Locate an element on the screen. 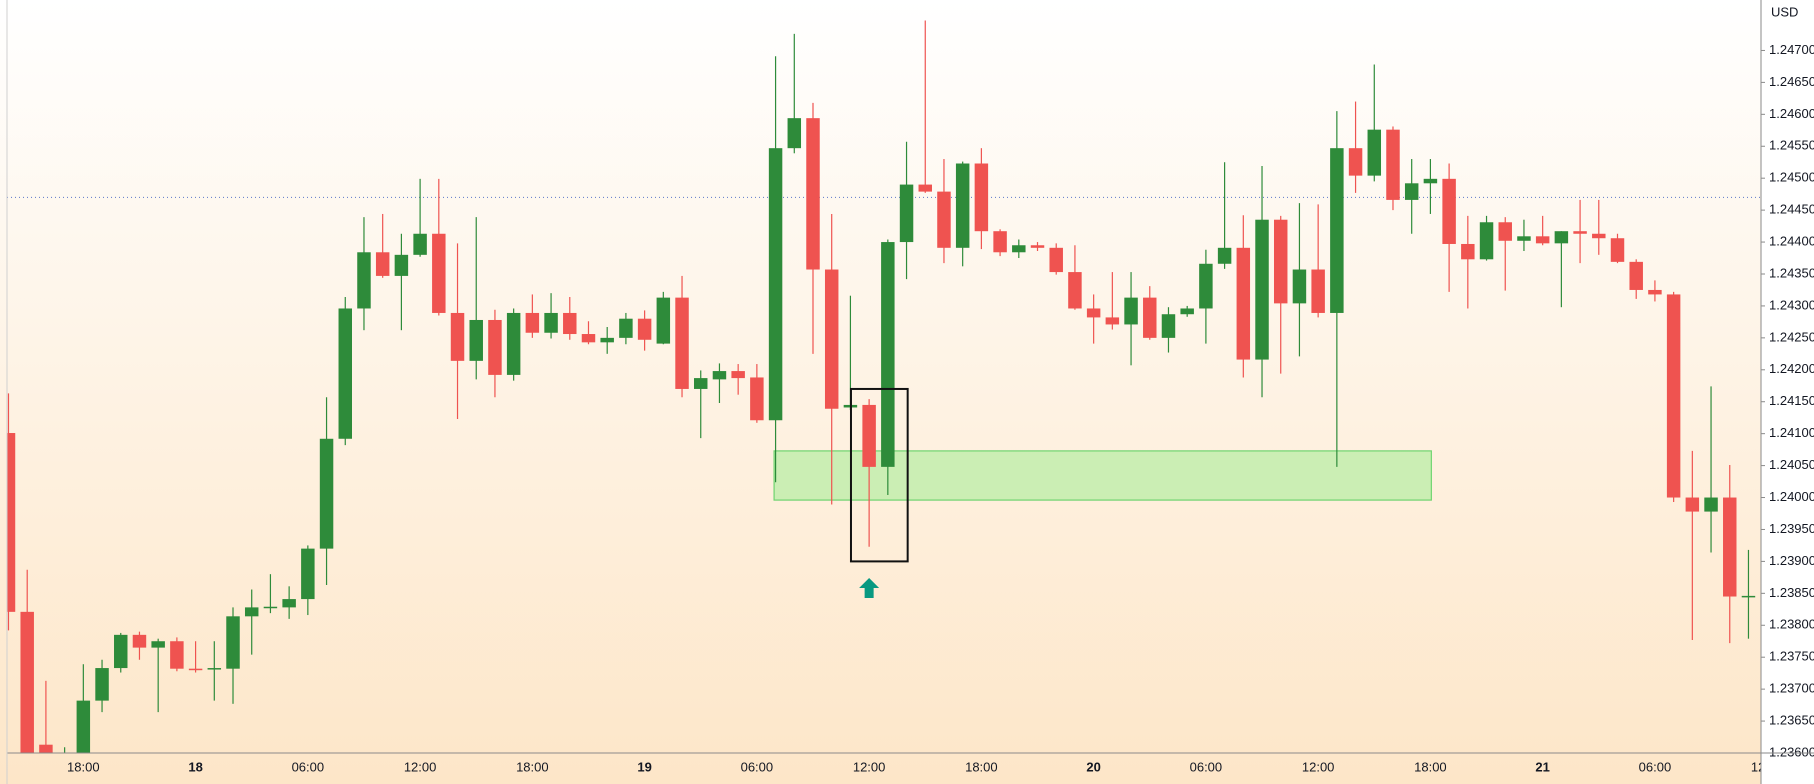 This screenshot has width=1814, height=784. y-tick-label: 1.23650 is located at coordinates (1791, 720).